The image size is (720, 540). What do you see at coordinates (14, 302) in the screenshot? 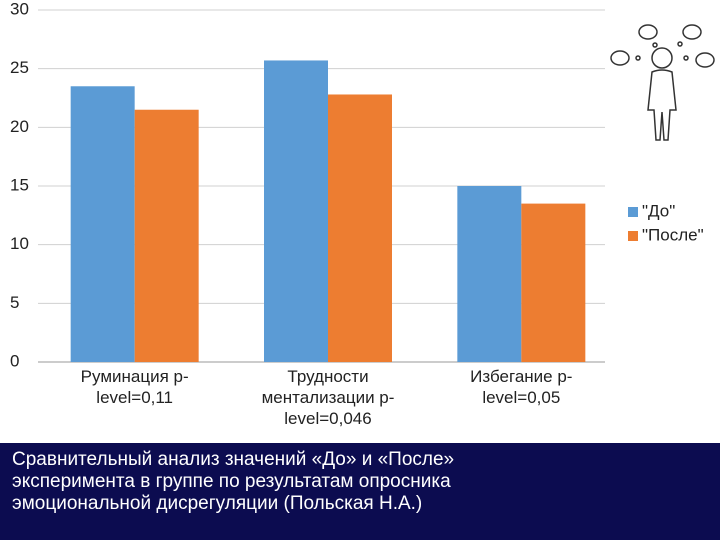
I see `y-tick-label: 5` at bounding box center [14, 302].